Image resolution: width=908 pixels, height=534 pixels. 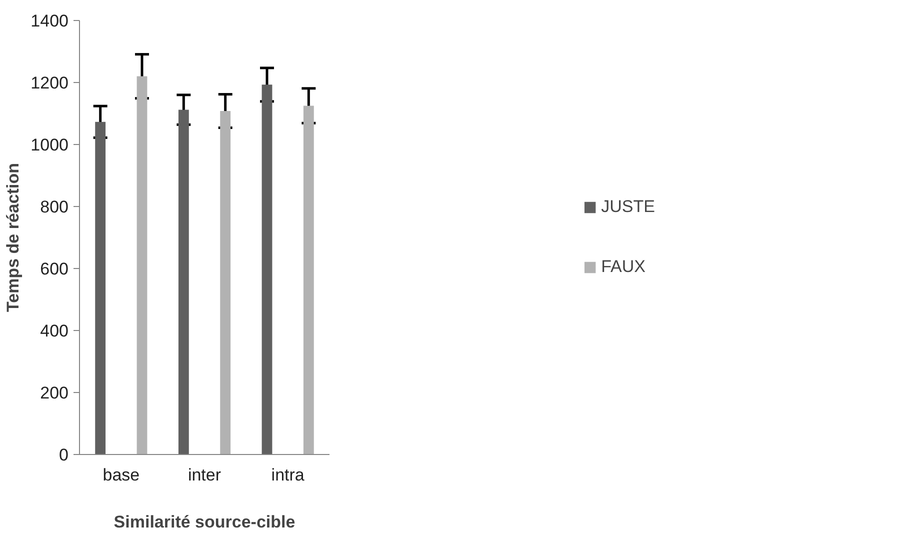 I want to click on y-tick-label: 600, so click(x=54, y=269).